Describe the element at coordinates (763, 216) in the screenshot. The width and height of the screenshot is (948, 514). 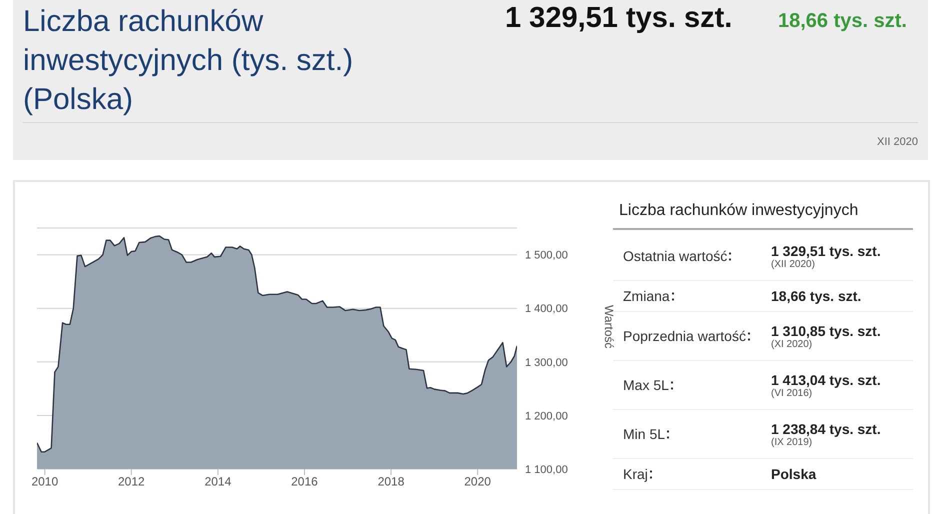
I see `text: Liczba rachunków inwestycyjnych` at that location.